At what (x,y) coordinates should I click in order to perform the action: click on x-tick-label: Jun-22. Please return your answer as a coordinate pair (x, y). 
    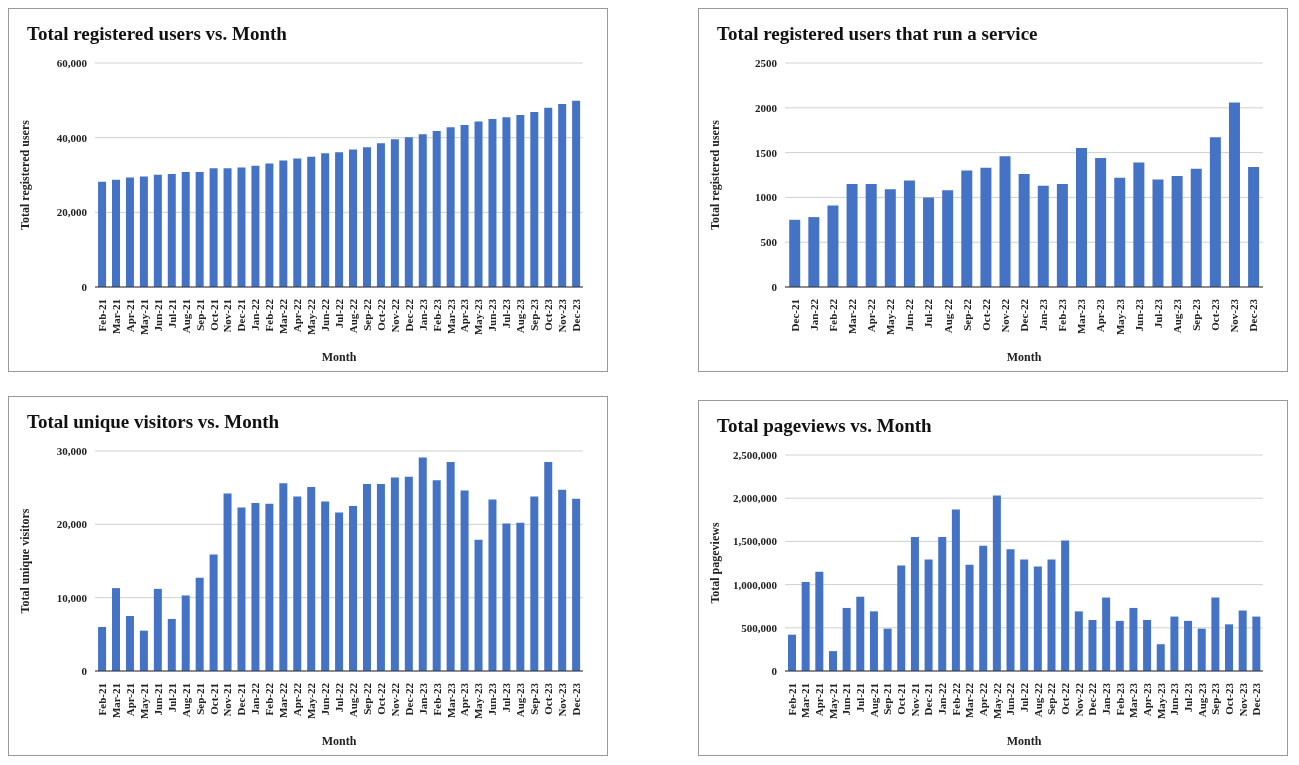
    Looking at the image, I should click on (325, 315).